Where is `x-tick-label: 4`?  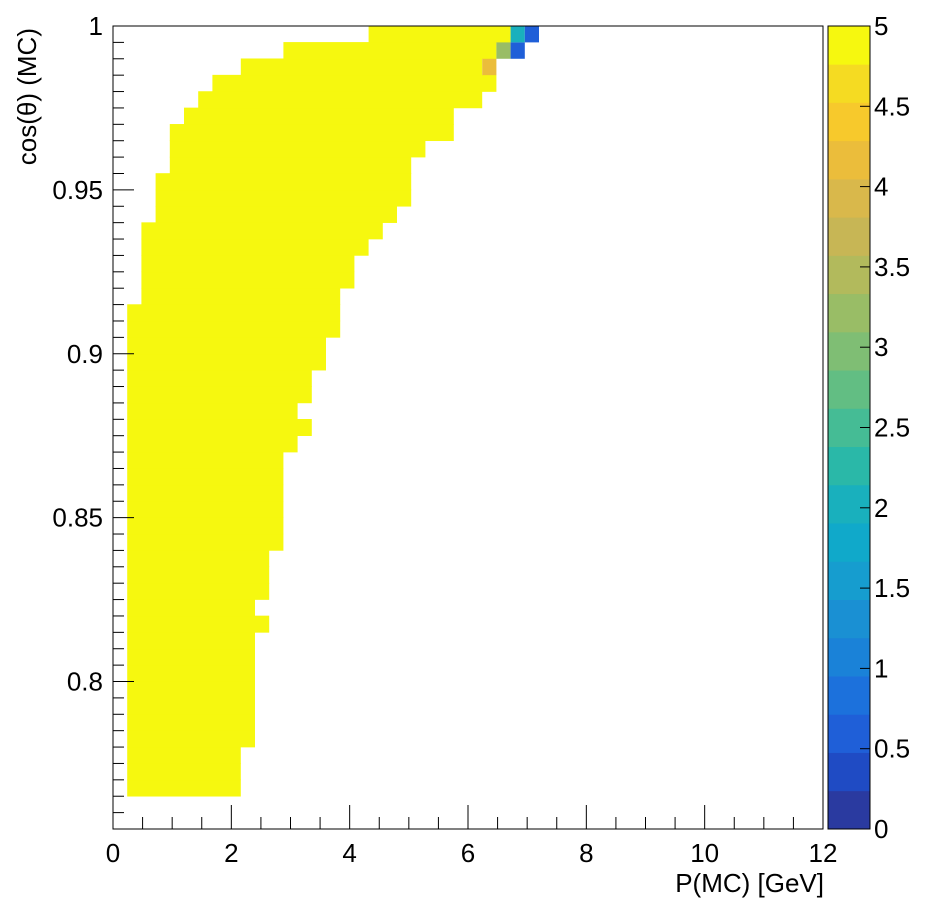
x-tick-label: 4 is located at coordinates (349, 853).